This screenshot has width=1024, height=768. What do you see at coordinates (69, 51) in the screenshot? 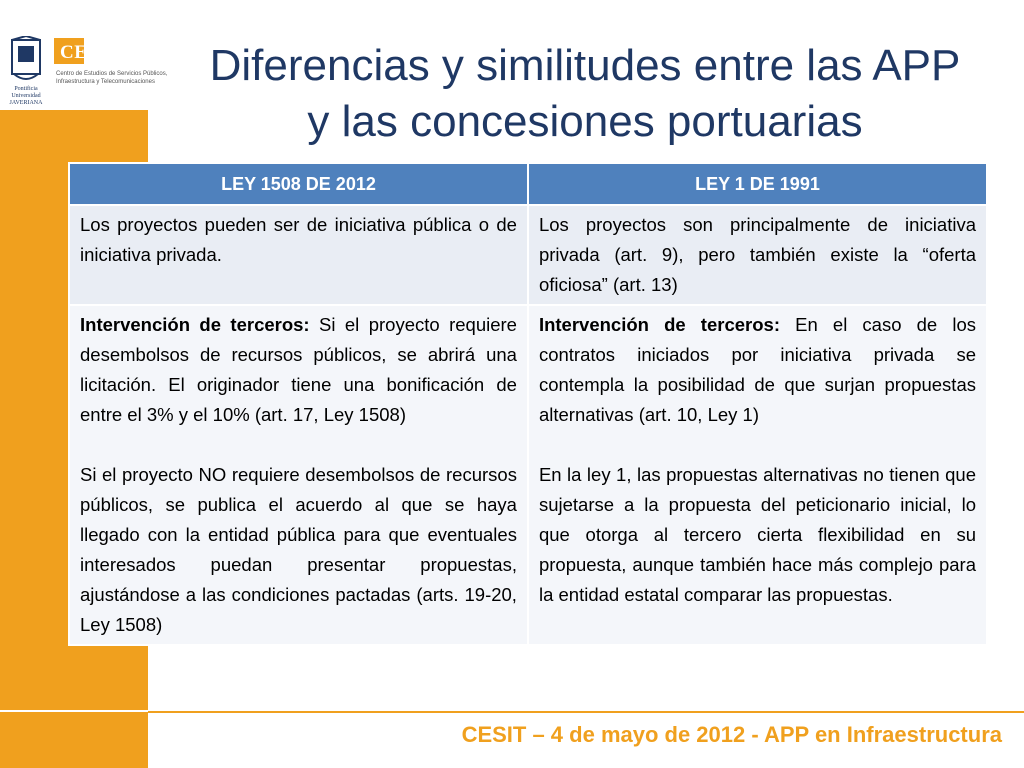
I see `cesit-logo-box` at bounding box center [69, 51].